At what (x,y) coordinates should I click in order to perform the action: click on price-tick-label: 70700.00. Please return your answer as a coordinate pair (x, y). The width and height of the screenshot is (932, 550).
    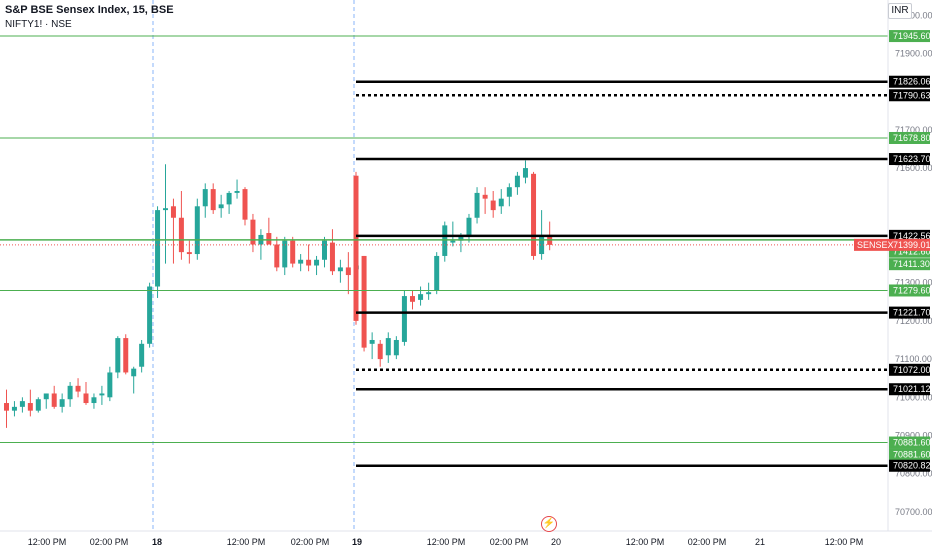
    Looking at the image, I should click on (913, 512).